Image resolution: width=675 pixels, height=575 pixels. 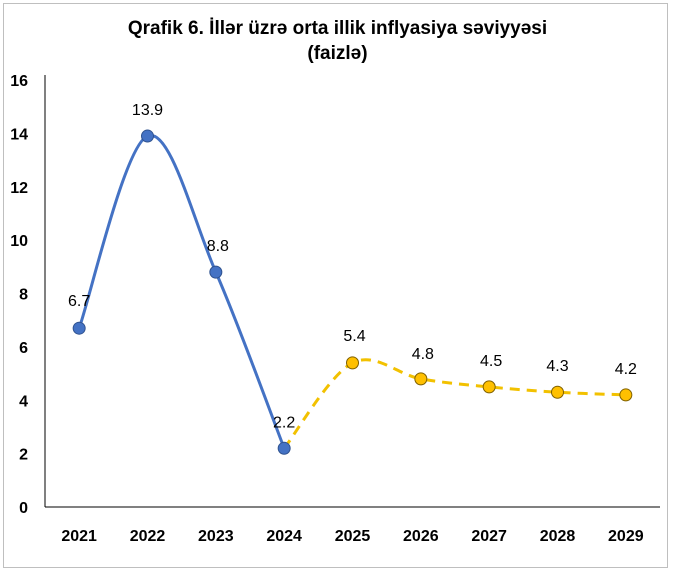 I want to click on y-tick-label: 16, so click(x=19, y=81).